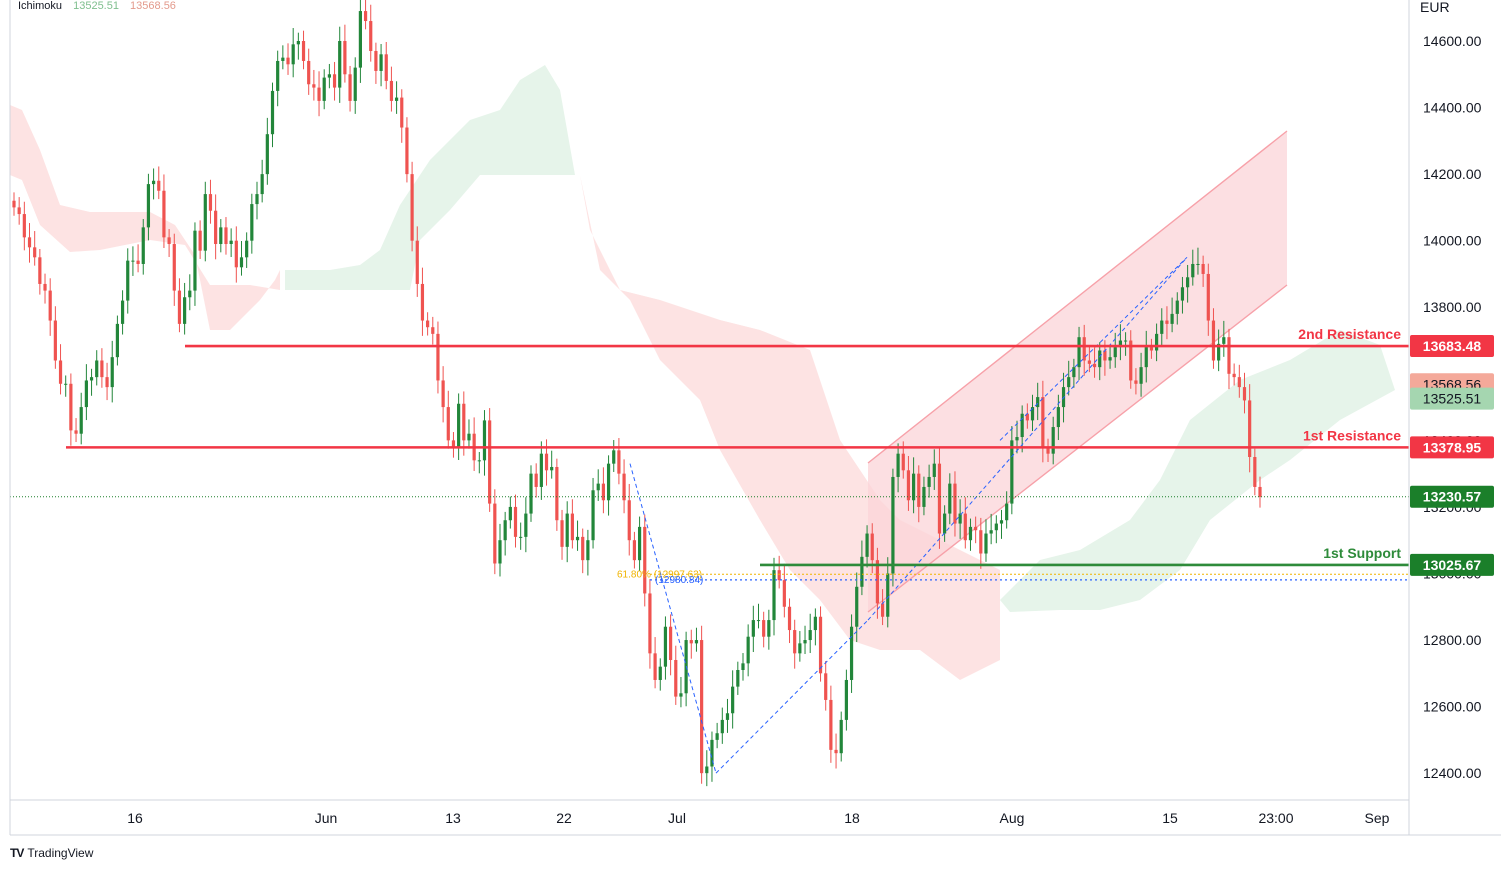 The width and height of the screenshot is (1501, 871). I want to click on indicator-price-text: 13525.51, so click(1452, 399).